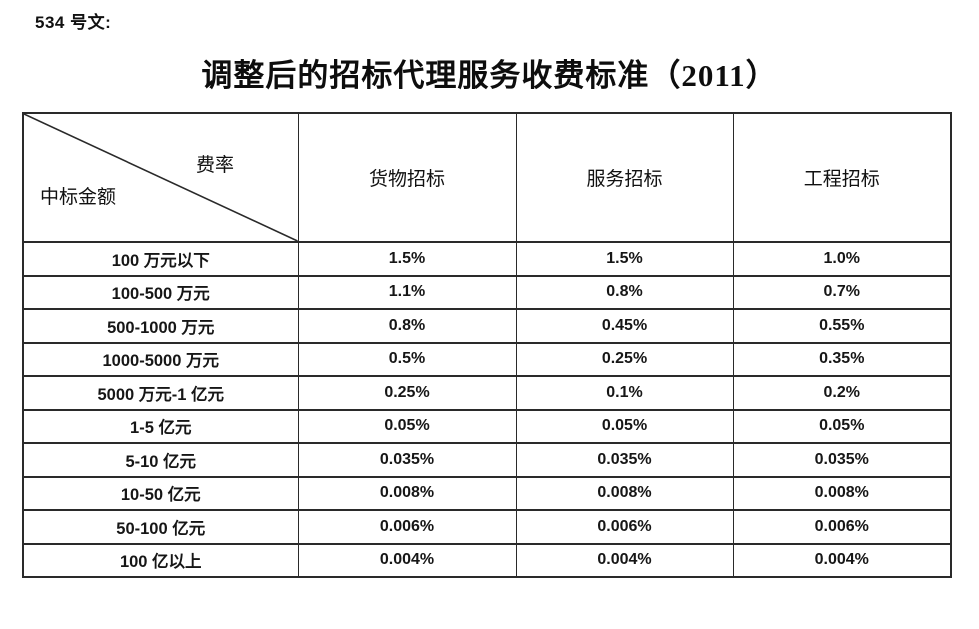  I want to click on column-header-engineering-bidding: 工程招标, so click(842, 177).